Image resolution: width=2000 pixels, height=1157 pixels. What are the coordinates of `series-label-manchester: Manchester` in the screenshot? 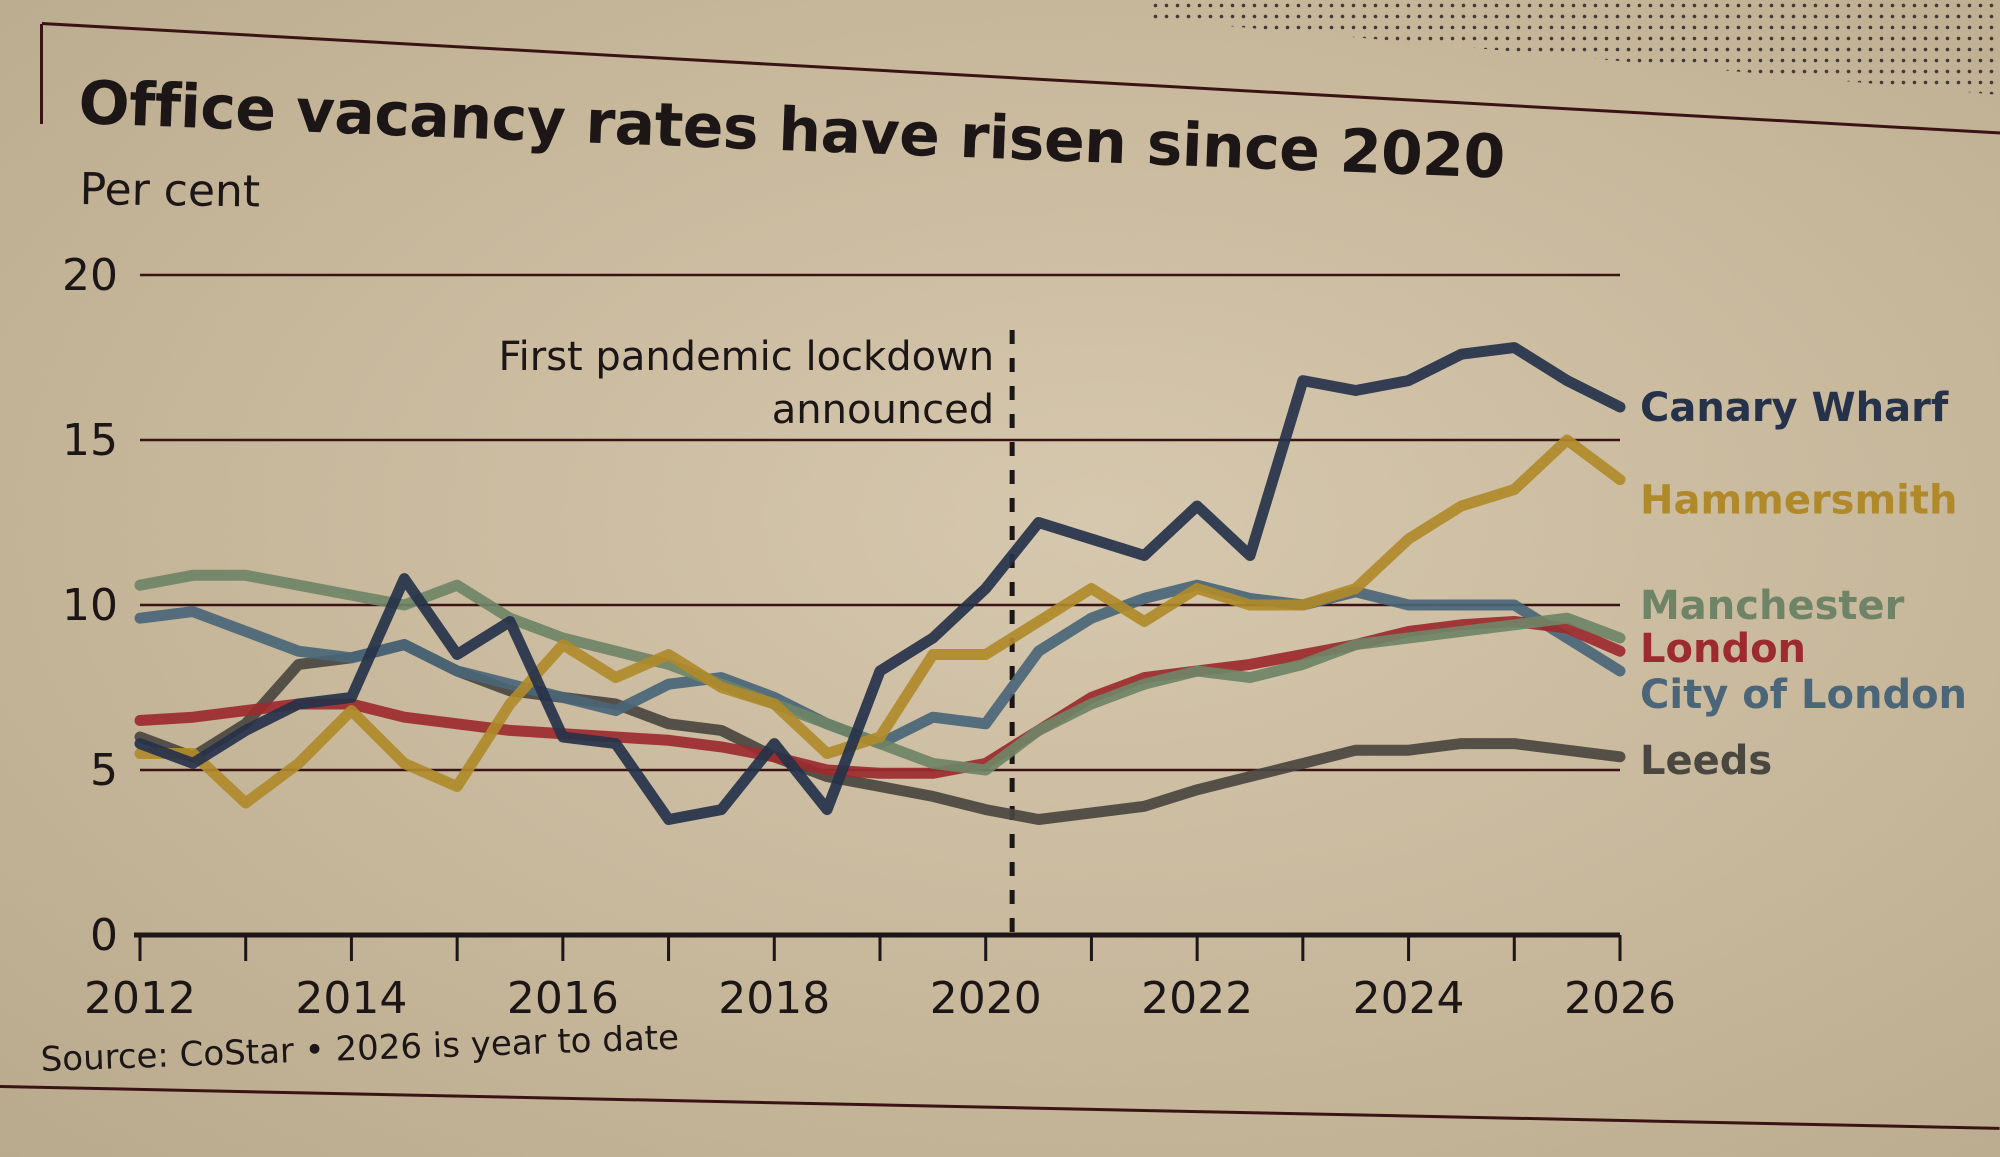 It's located at (1772, 606).